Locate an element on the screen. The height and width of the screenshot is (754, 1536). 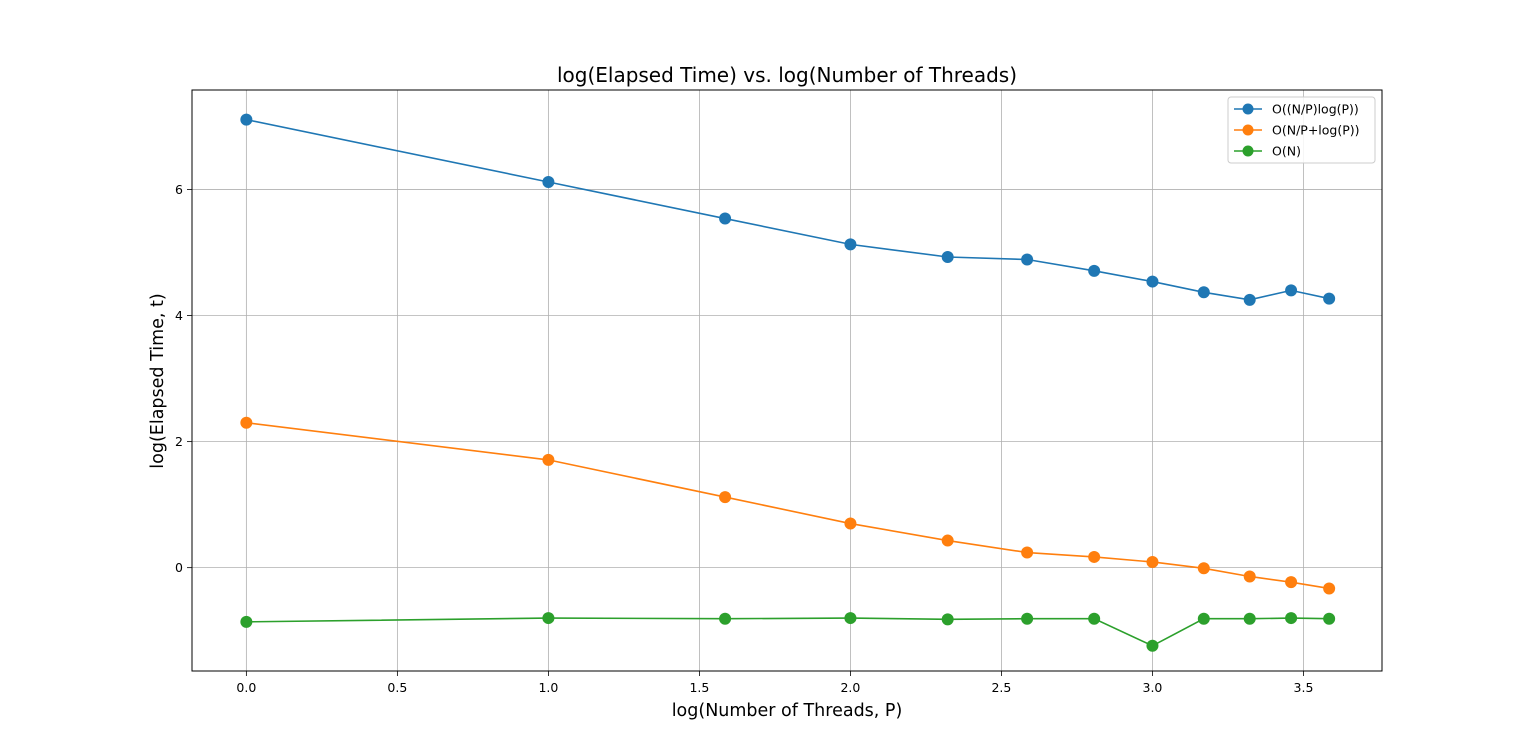
series-3-line is located at coordinates (788, 632).